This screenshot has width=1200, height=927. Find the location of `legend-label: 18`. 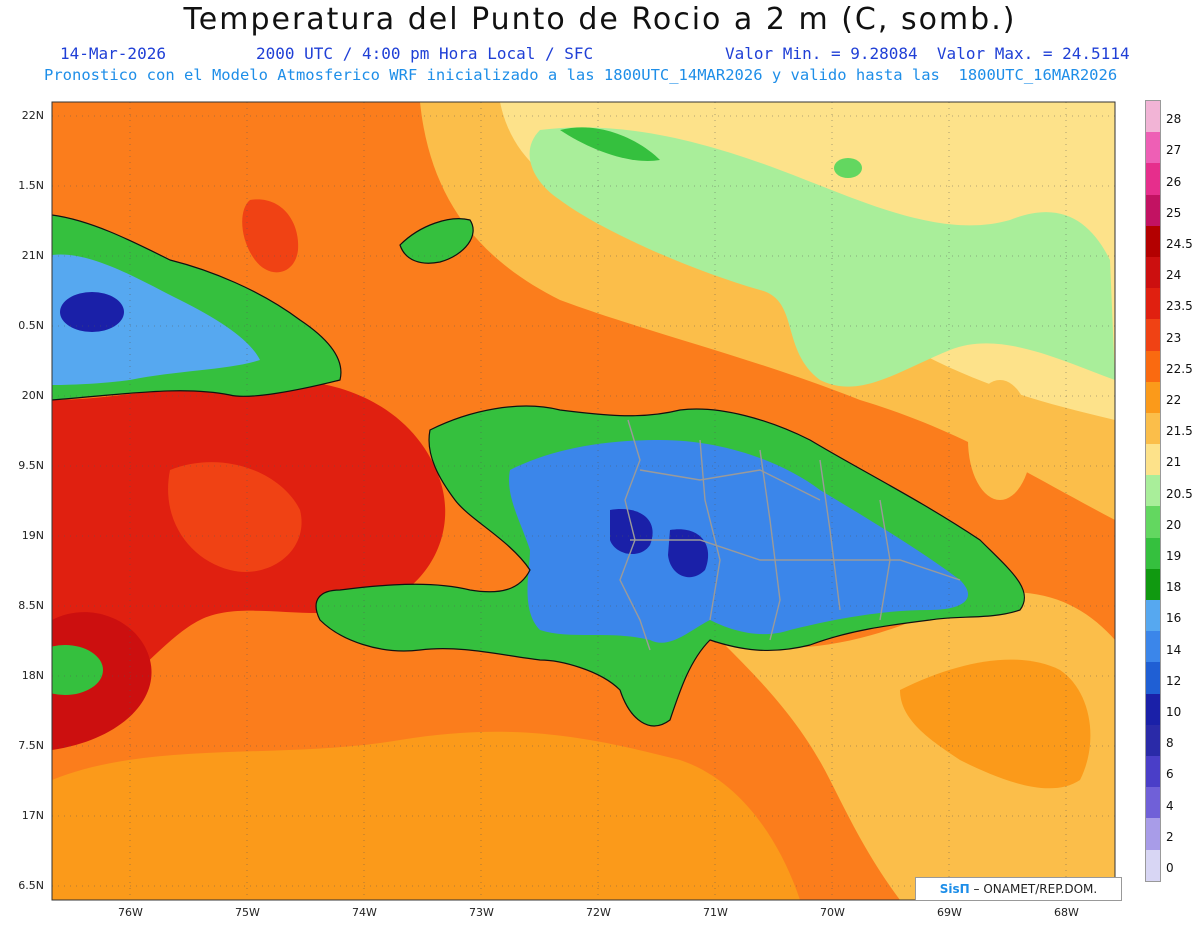

legend-label: 18 is located at coordinates (1174, 587).